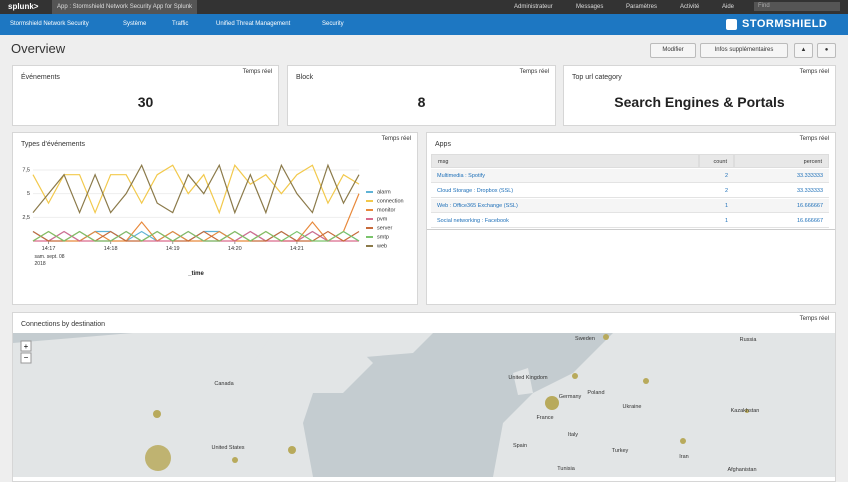  I want to click on x-tick-label: 14:17, so click(49, 249).